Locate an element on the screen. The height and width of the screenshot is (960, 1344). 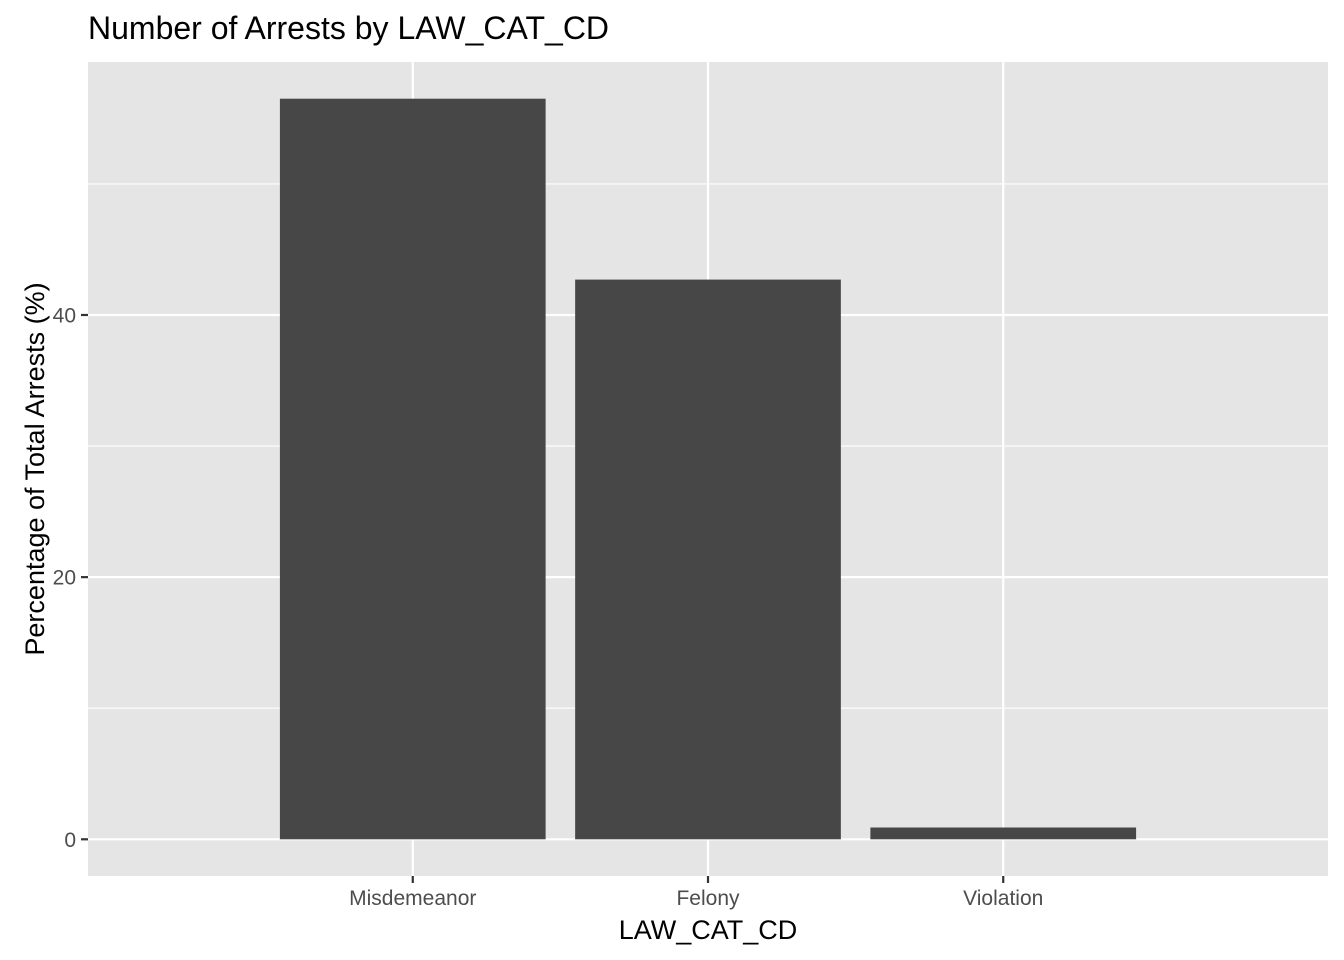
x-tick-label: Misdemeanor is located at coordinates (412, 898).